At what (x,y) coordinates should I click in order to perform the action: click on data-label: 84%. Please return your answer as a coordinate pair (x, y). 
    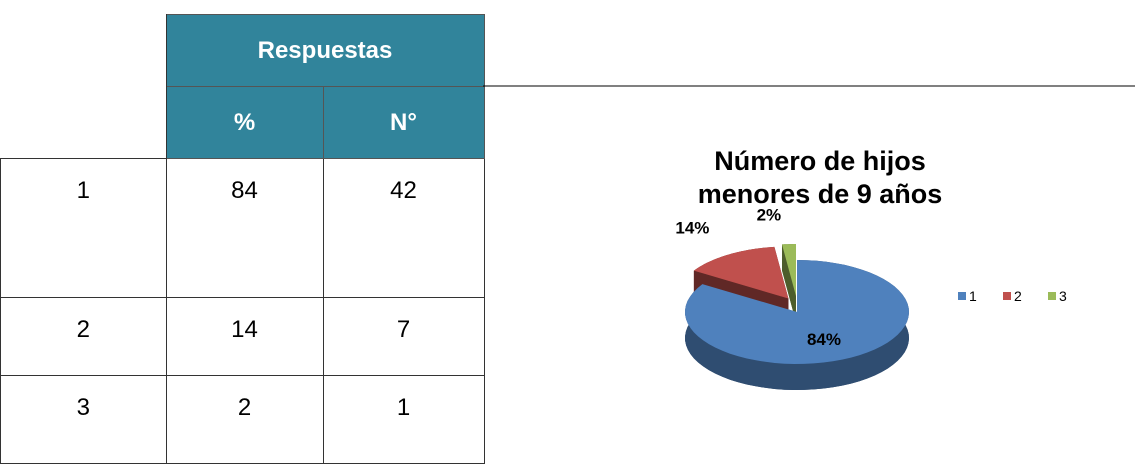
    Looking at the image, I should click on (824, 339).